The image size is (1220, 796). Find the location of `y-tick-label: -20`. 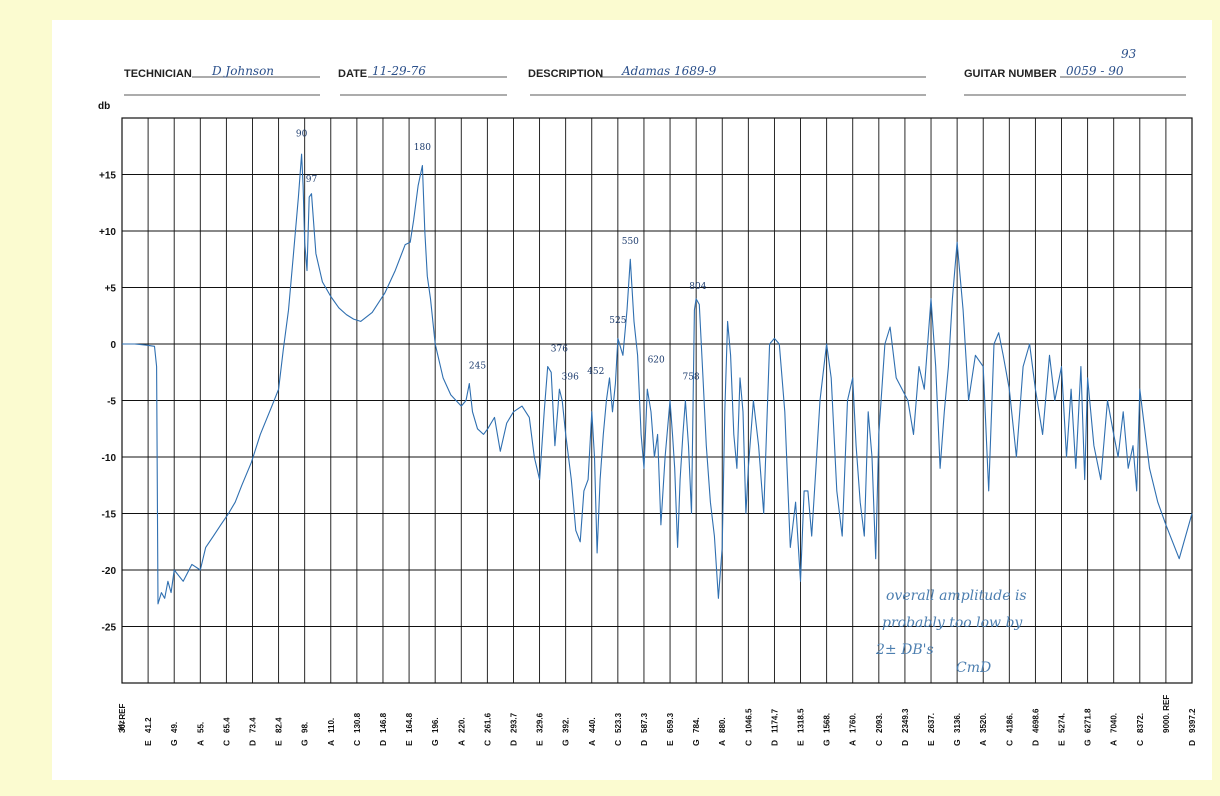

y-tick-label: -20 is located at coordinates (109, 571).